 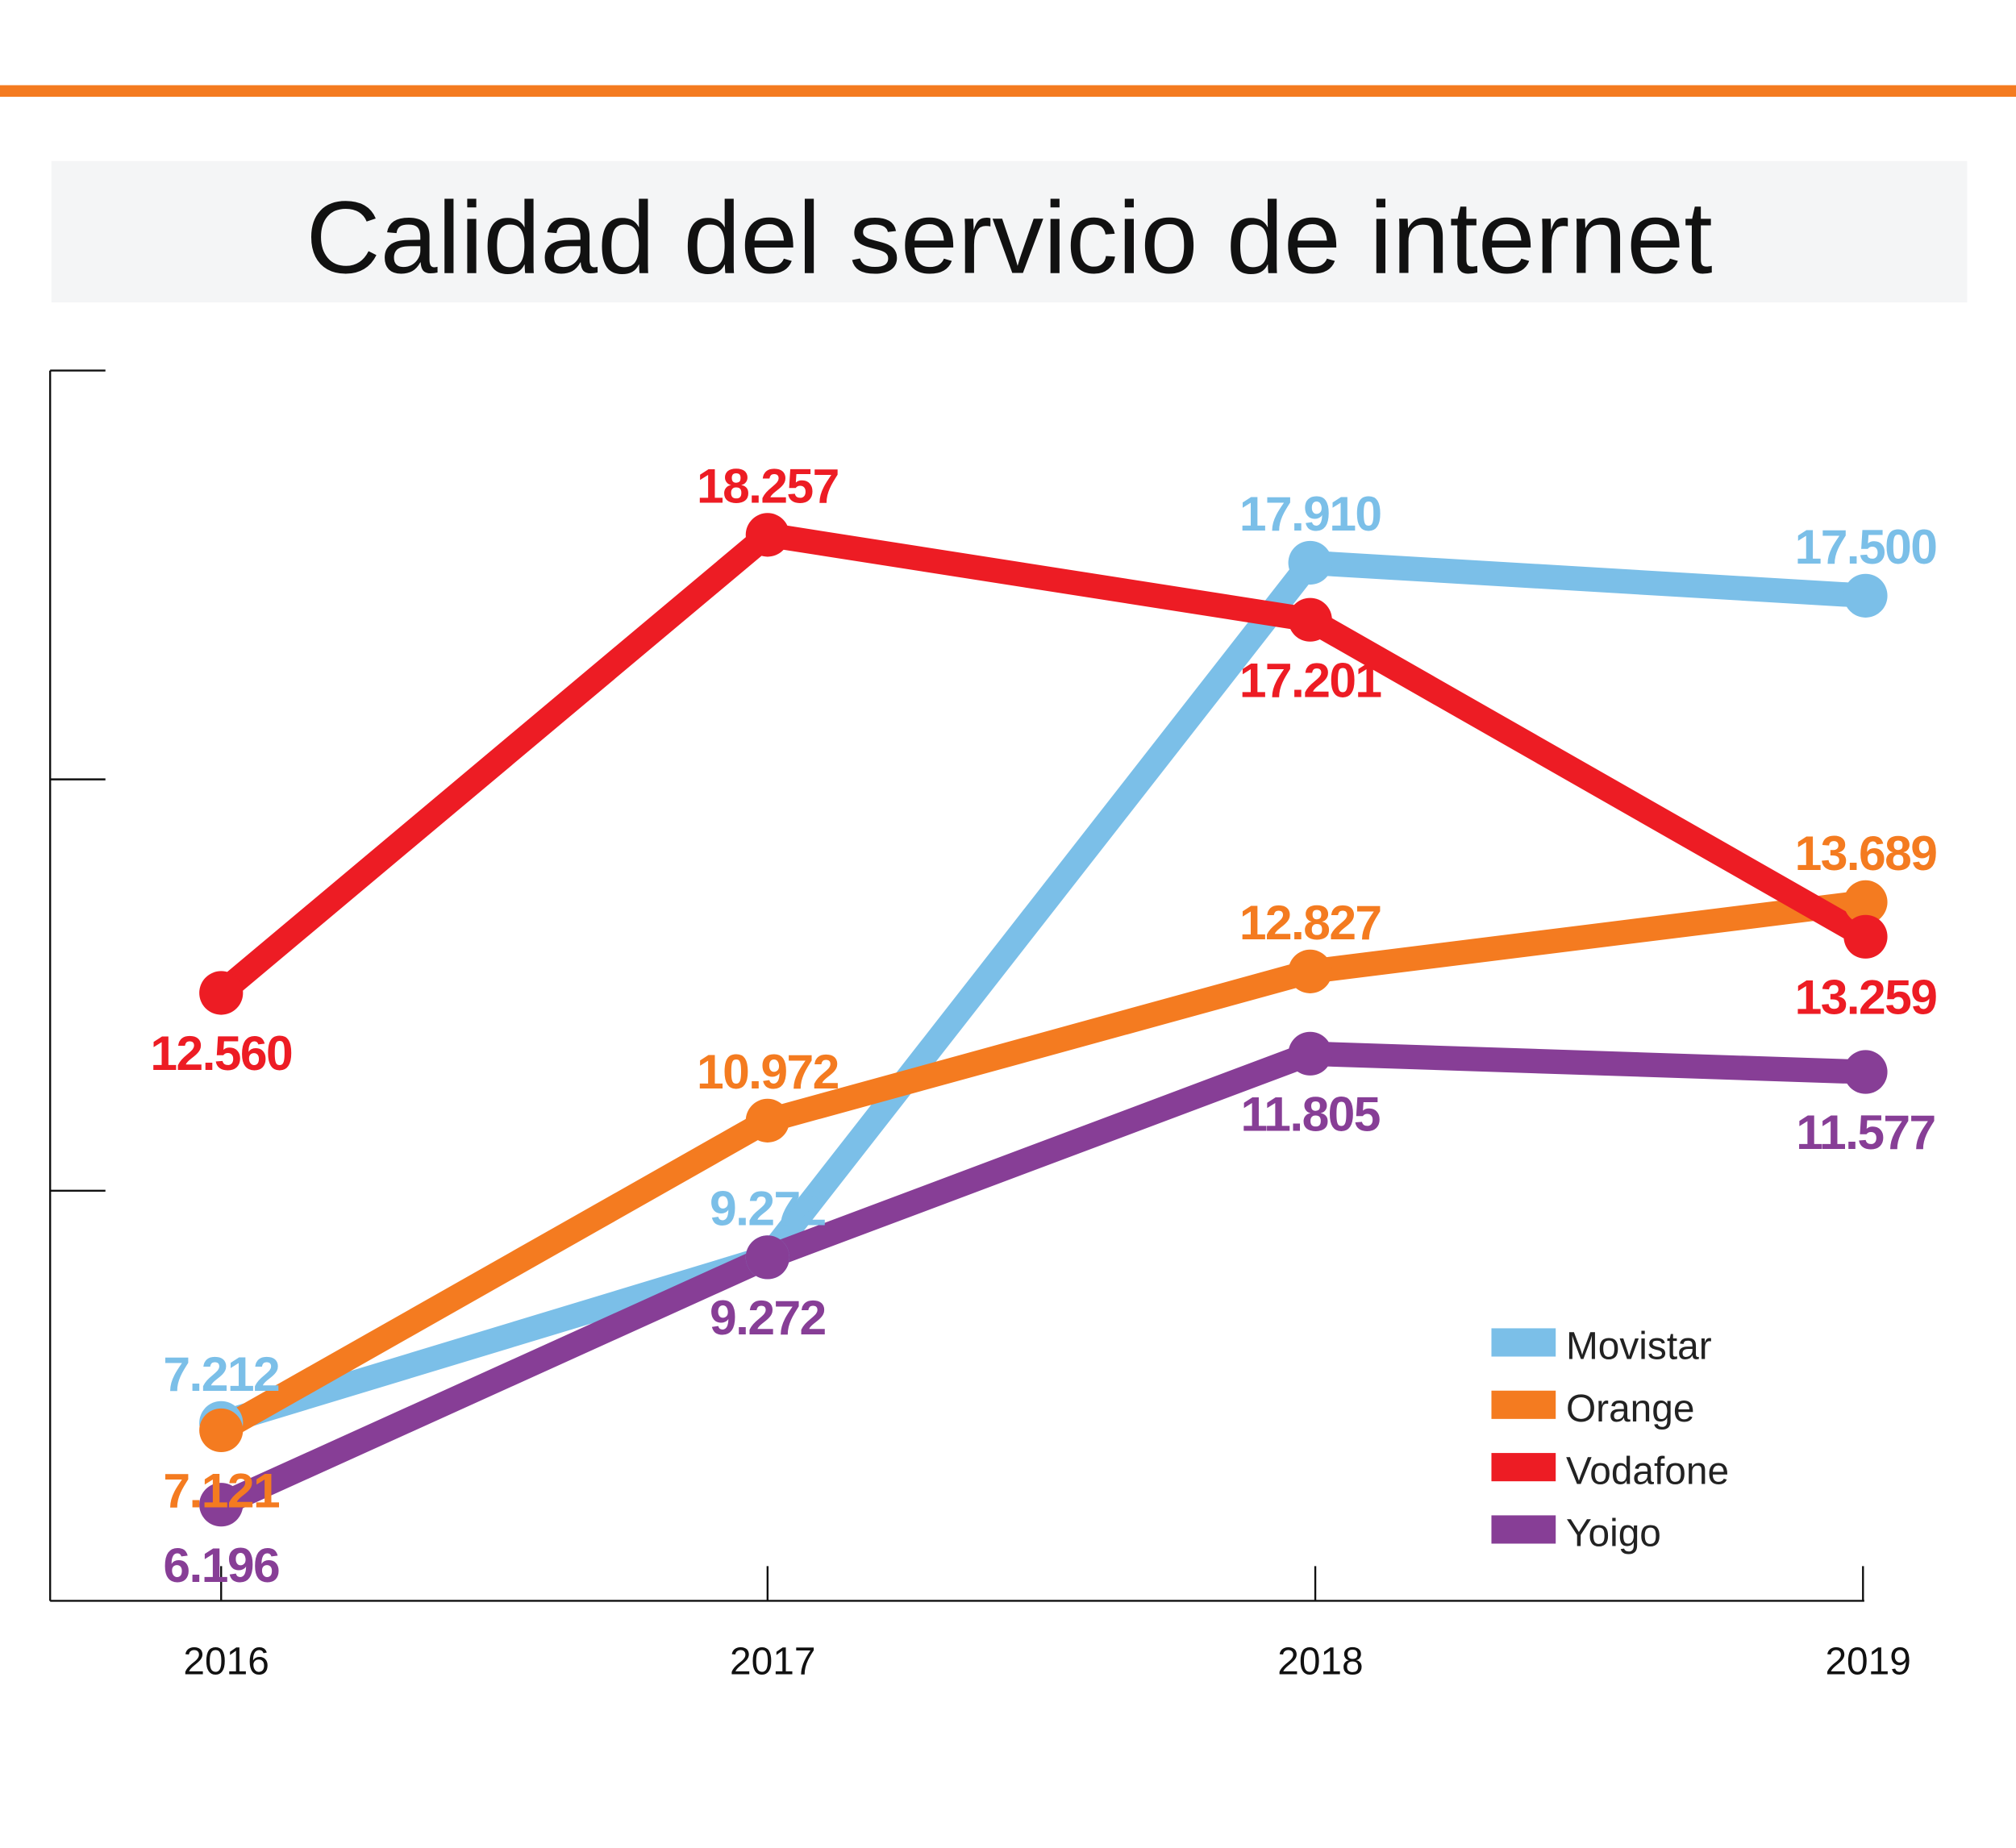 I want to click on x-tick-label: 2016, so click(x=226, y=1661).